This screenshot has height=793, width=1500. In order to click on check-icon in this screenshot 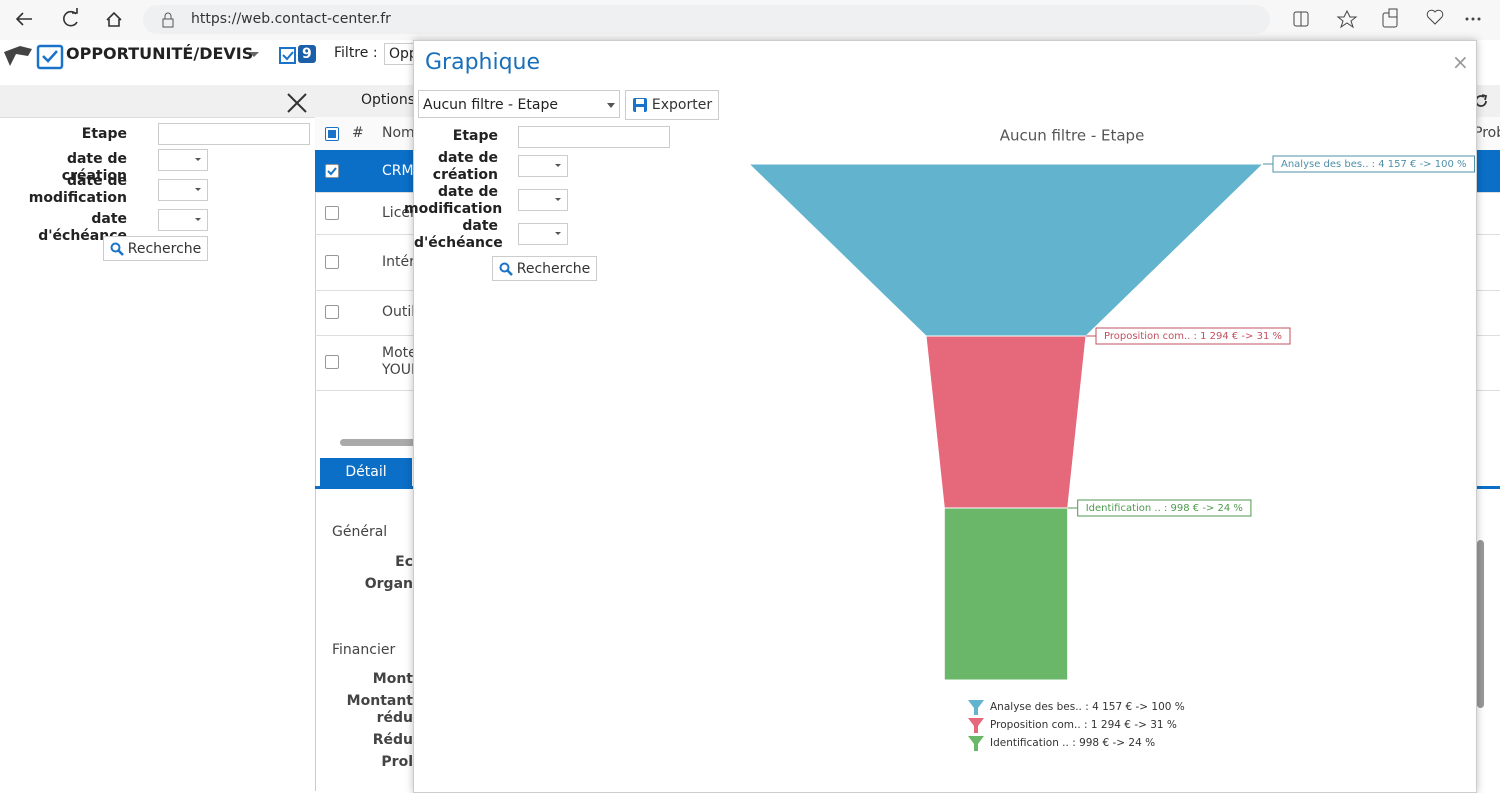, I will do `click(332, 171)`.